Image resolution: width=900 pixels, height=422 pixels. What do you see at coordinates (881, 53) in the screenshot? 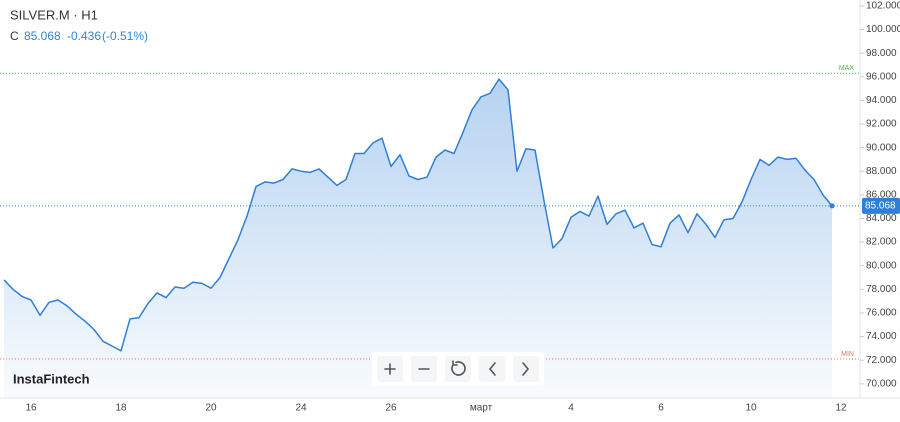
I see `y-tick-label: 98.000` at bounding box center [881, 53].